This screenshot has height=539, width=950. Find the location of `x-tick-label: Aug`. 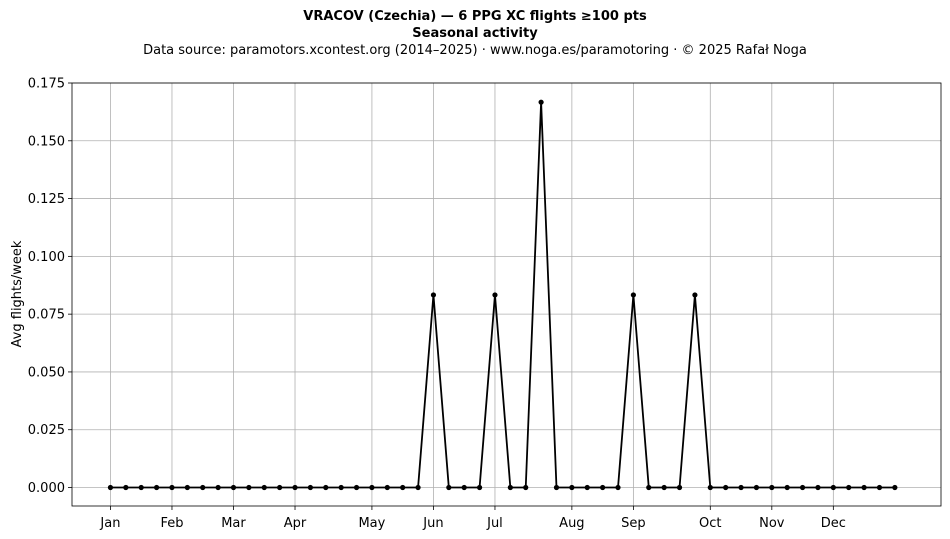

x-tick-label: Aug is located at coordinates (571, 523).